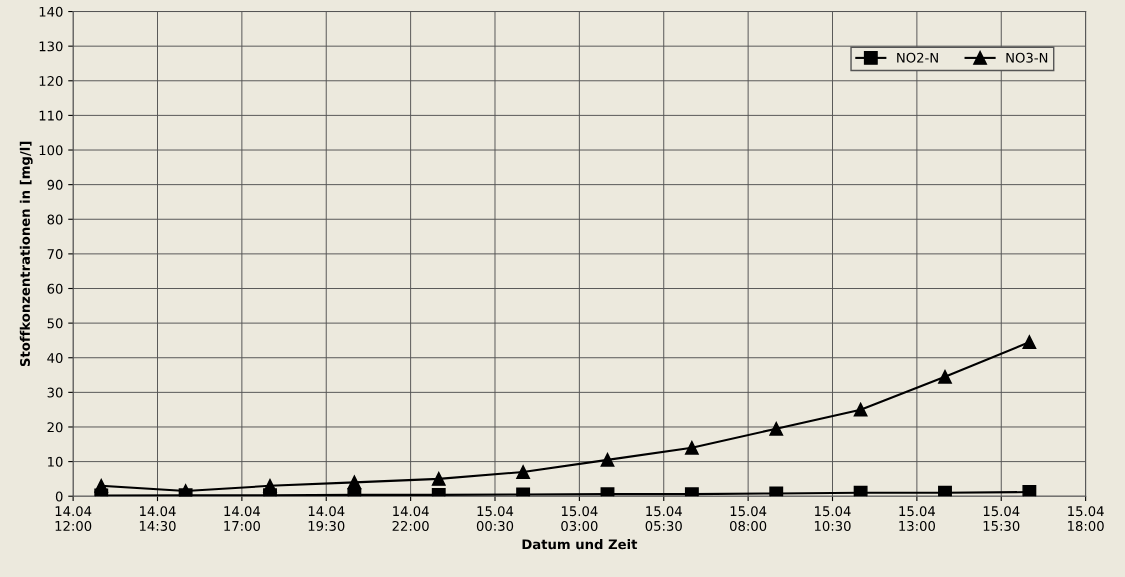 The height and width of the screenshot is (577, 1125). I want to click on legend-label: NO2-N, so click(917, 57).